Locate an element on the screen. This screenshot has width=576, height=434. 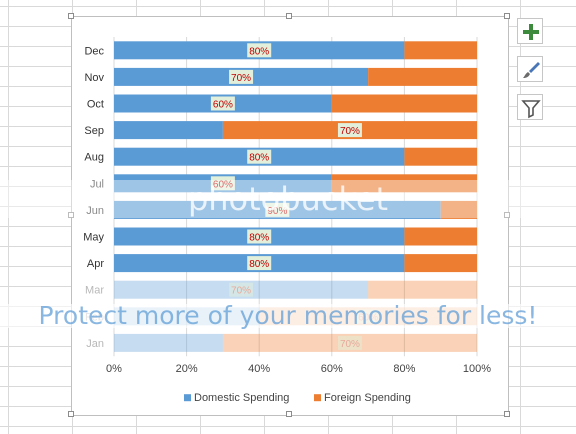
legend-label: Foreign Spending is located at coordinates (367, 398).